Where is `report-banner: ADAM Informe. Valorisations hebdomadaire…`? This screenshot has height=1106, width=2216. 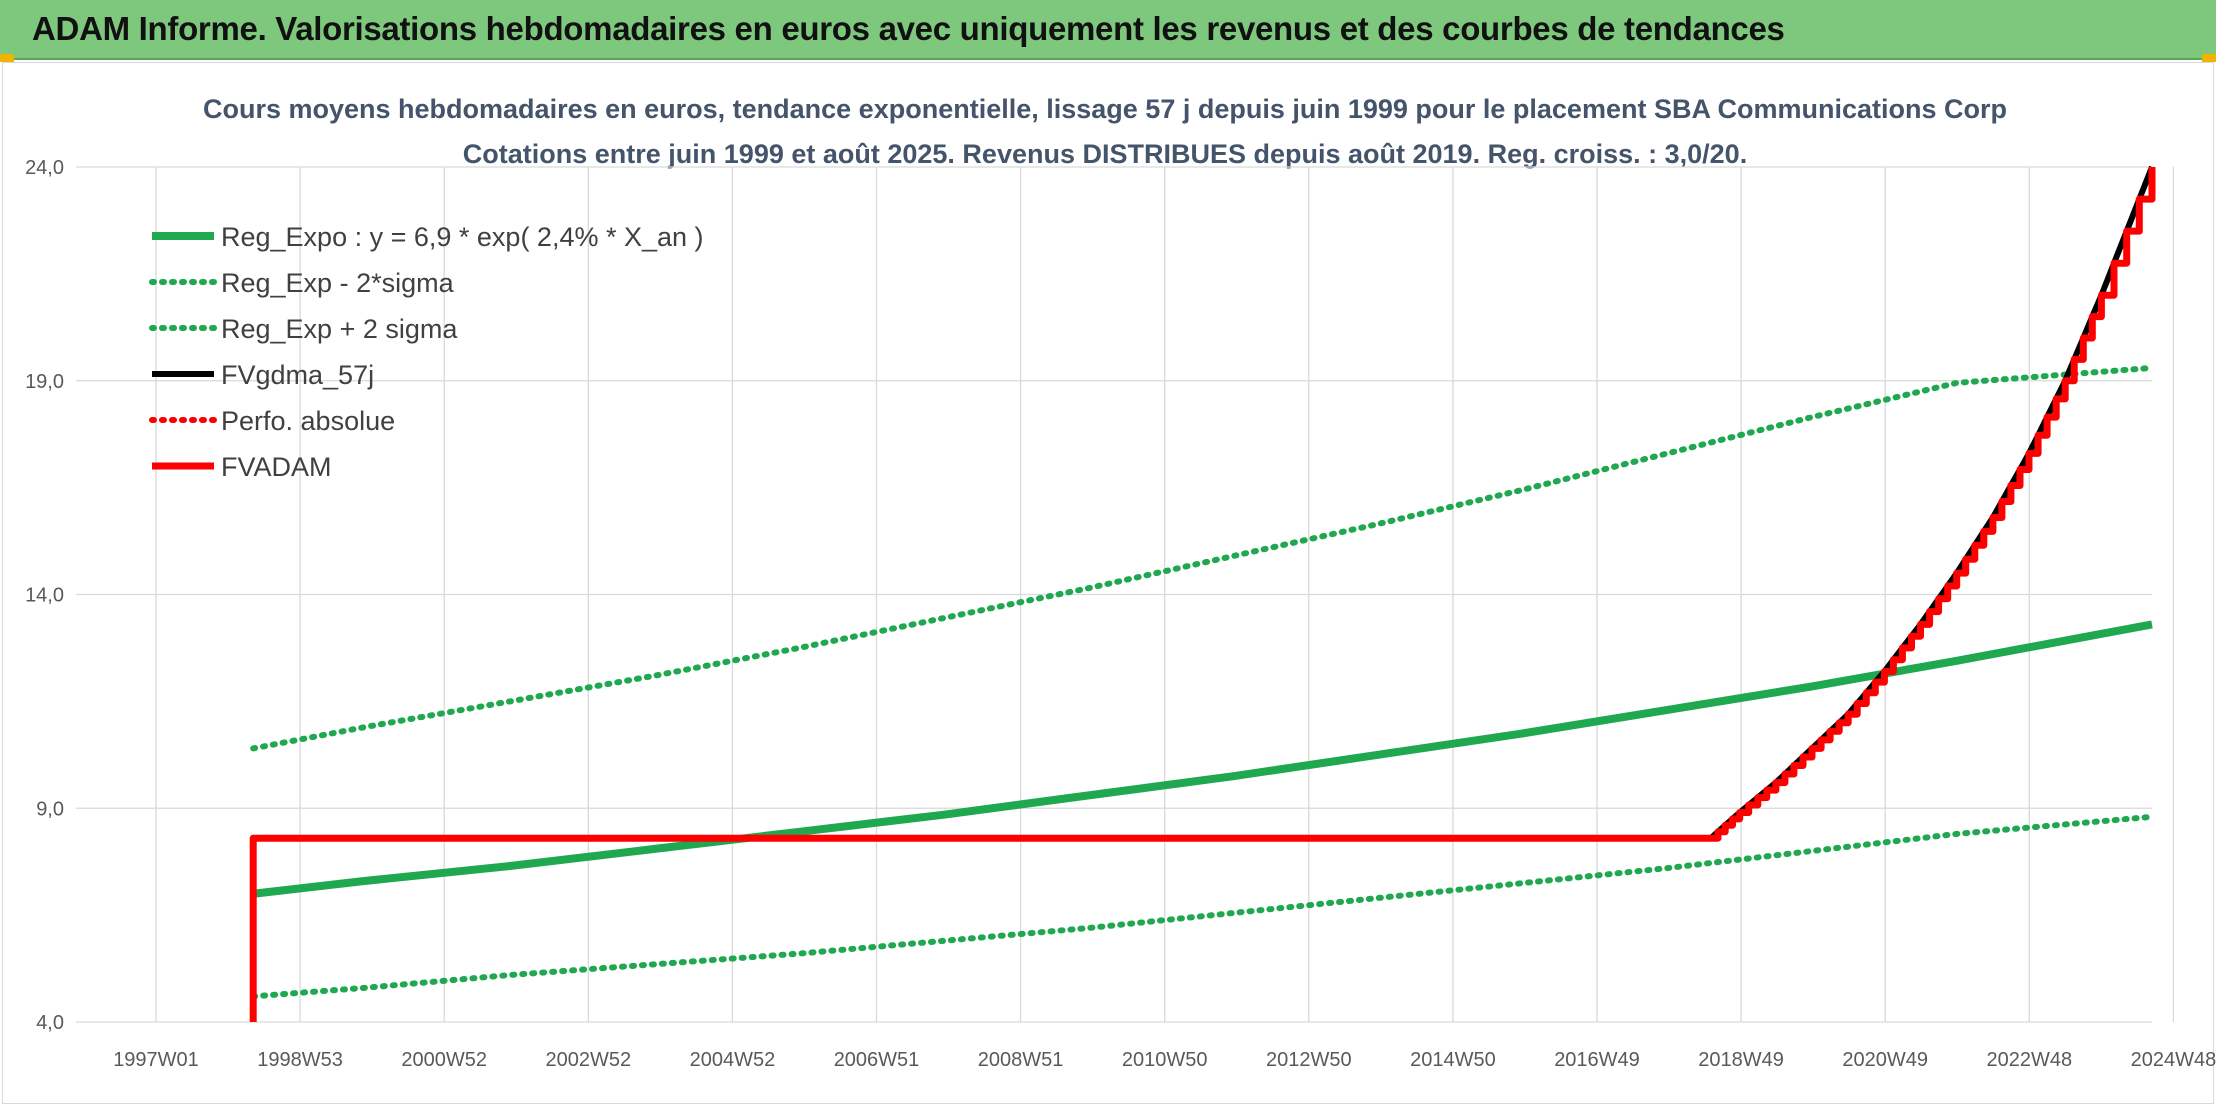
report-banner: ADAM Informe. Valorisations hebdomadaire… is located at coordinates (1108, 30).